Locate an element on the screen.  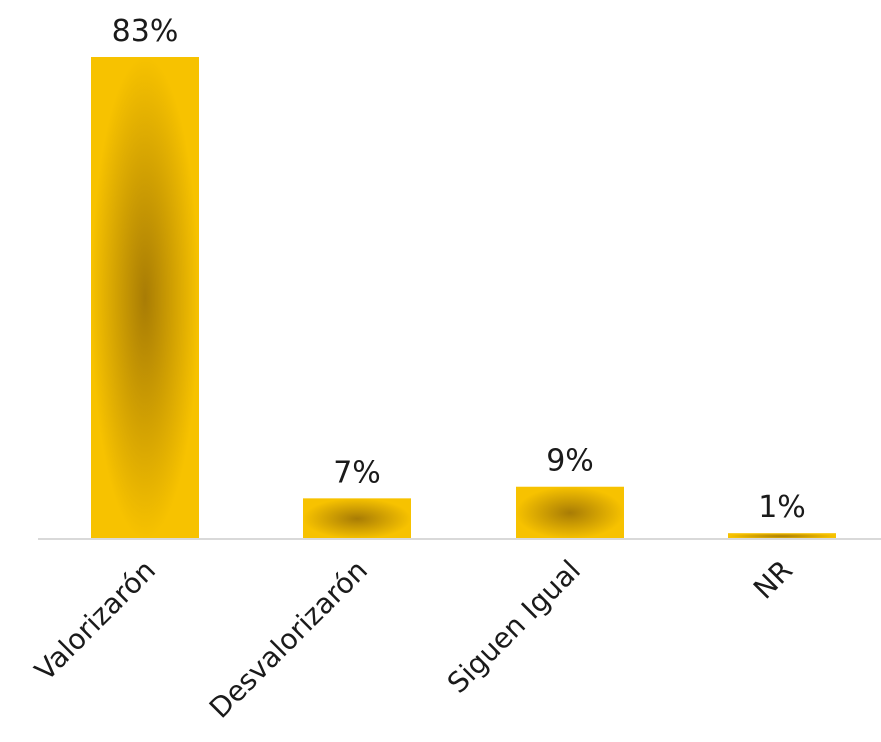
bar-valorizaron is located at coordinates (145, 298).